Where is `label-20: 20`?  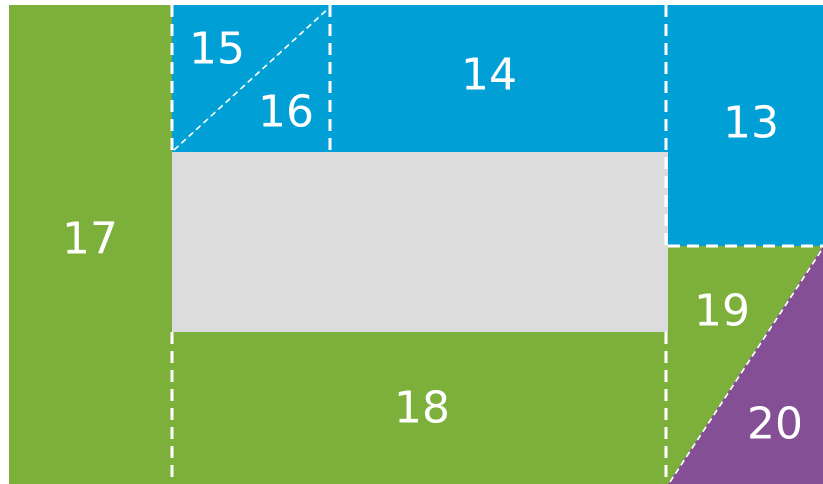 label-20: 20 is located at coordinates (775, 424).